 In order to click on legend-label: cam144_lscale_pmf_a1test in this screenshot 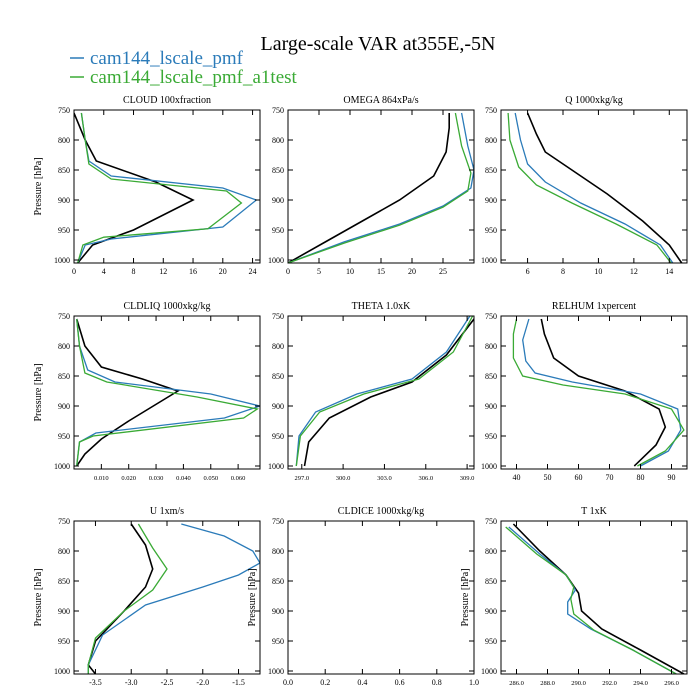, I will do `click(194, 77)`.